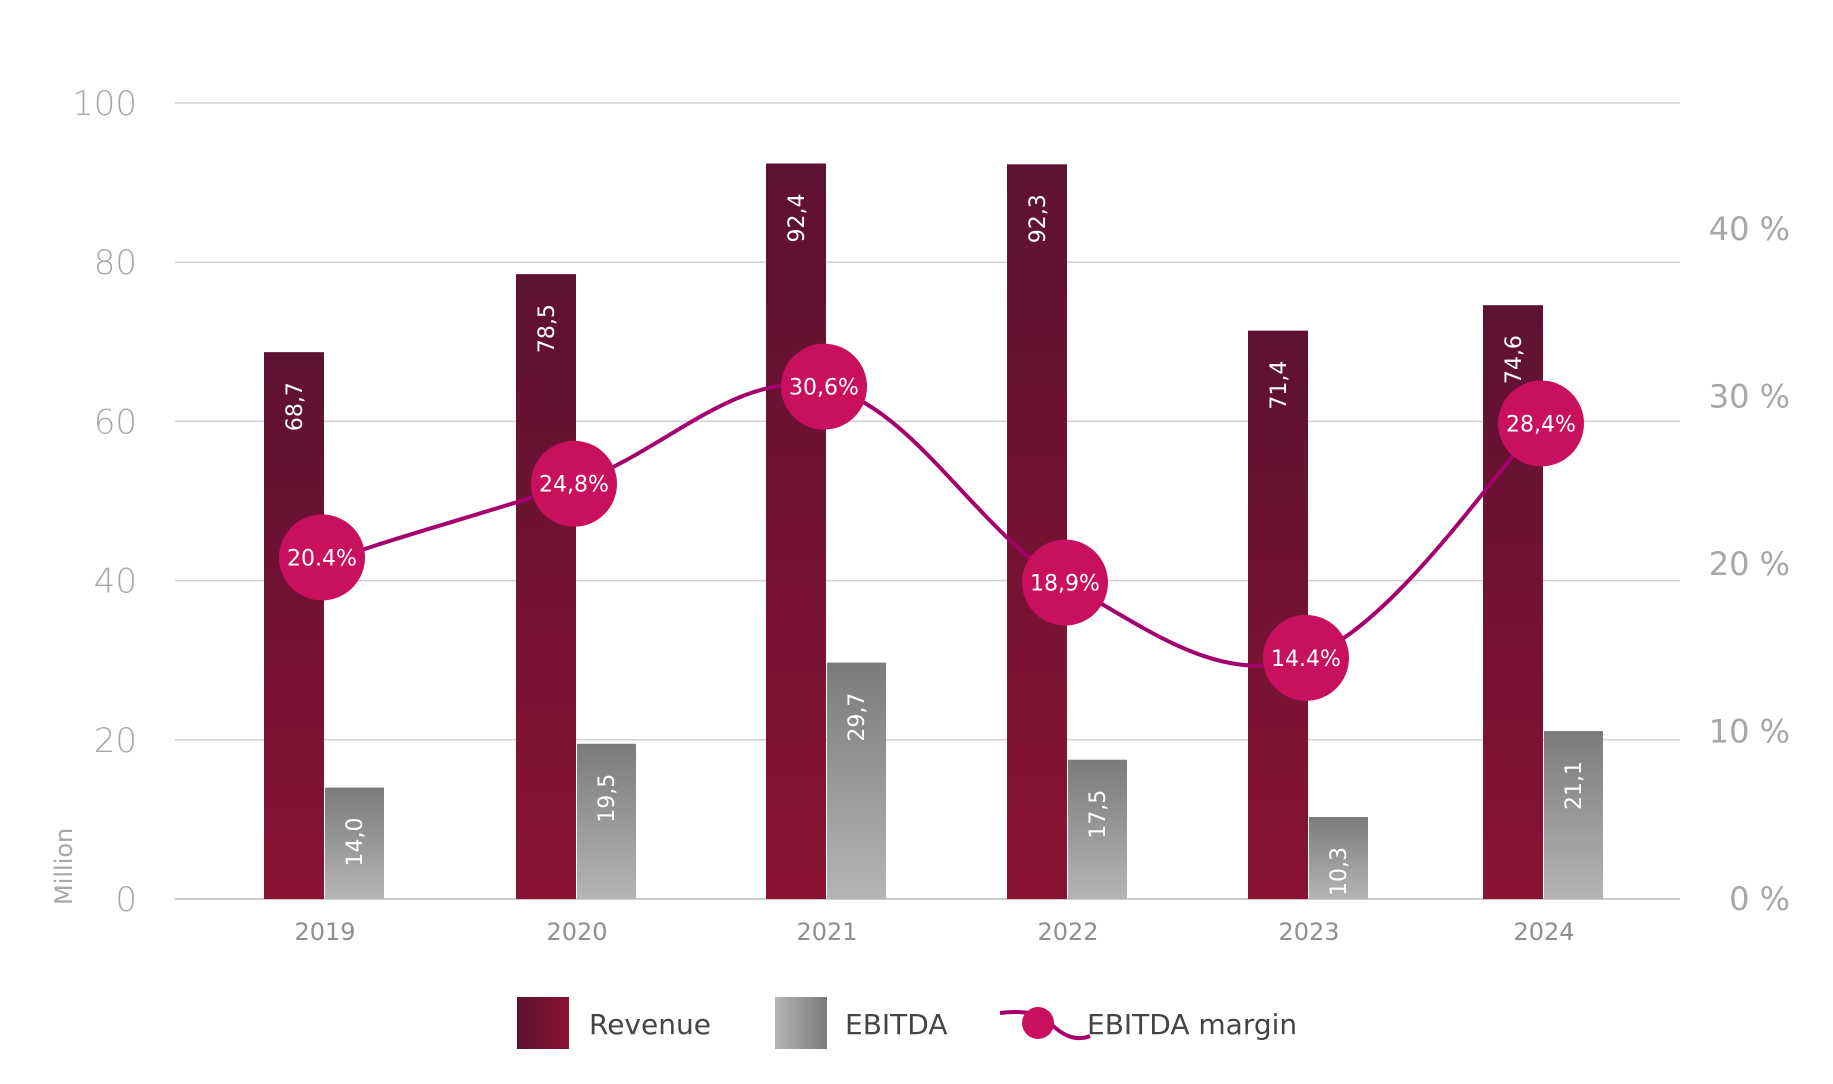 The height and width of the screenshot is (1084, 1833). What do you see at coordinates (1192, 1024) in the screenshot?
I see `legend-margin-label: EBITDA margin` at bounding box center [1192, 1024].